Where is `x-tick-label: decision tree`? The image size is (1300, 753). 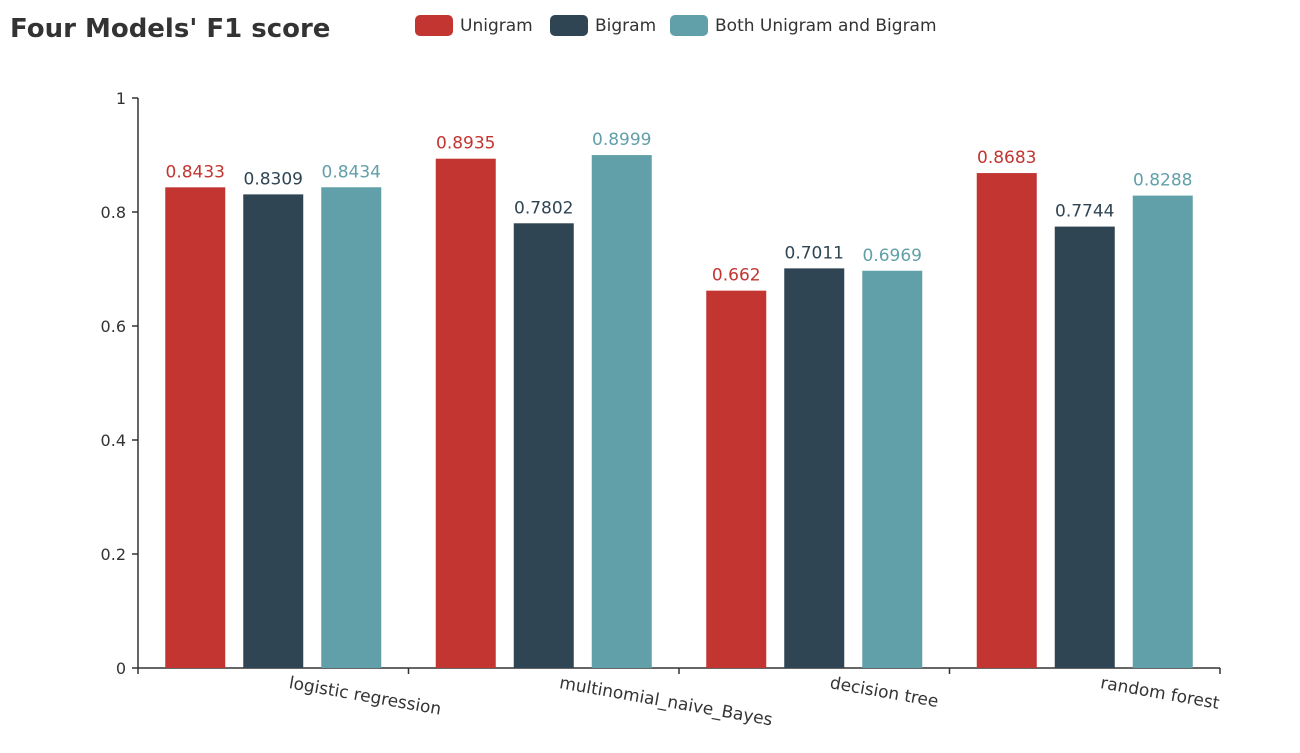 x-tick-label: decision tree is located at coordinates (883, 692).